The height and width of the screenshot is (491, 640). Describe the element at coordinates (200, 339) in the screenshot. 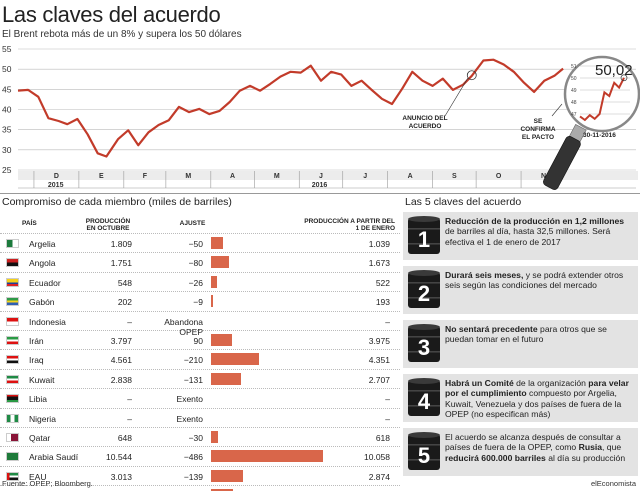

I see `table-row: Irán 3.797 90 3.975` at that location.